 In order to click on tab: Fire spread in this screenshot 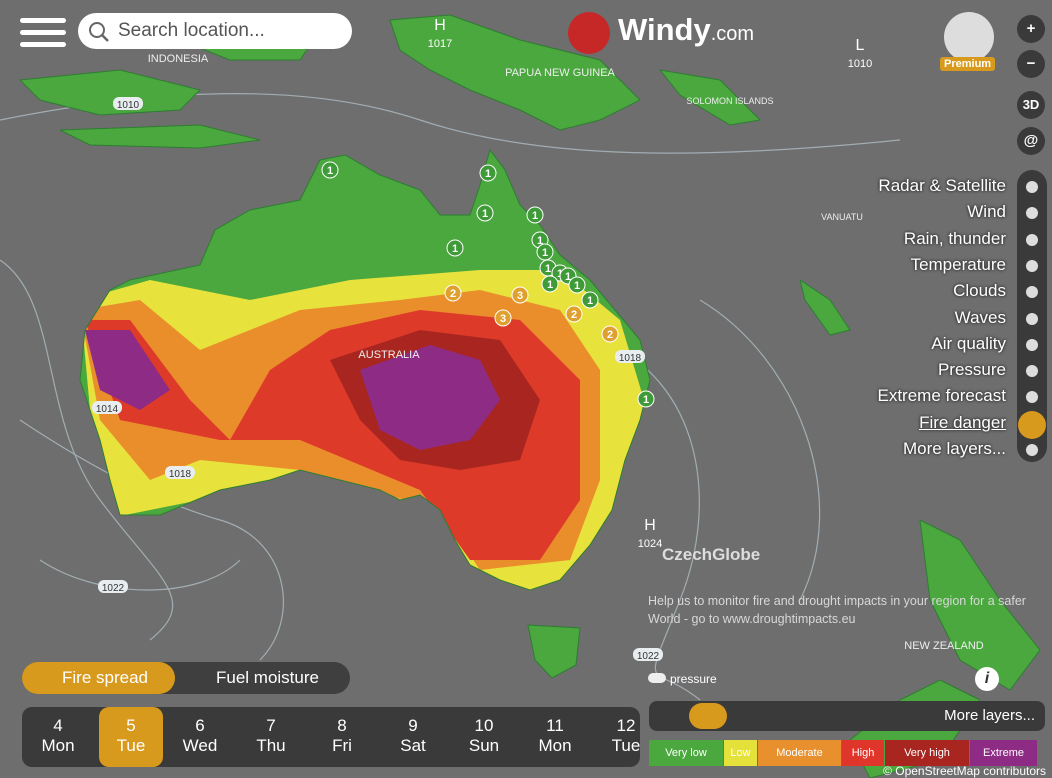, I will do `click(98, 678)`.